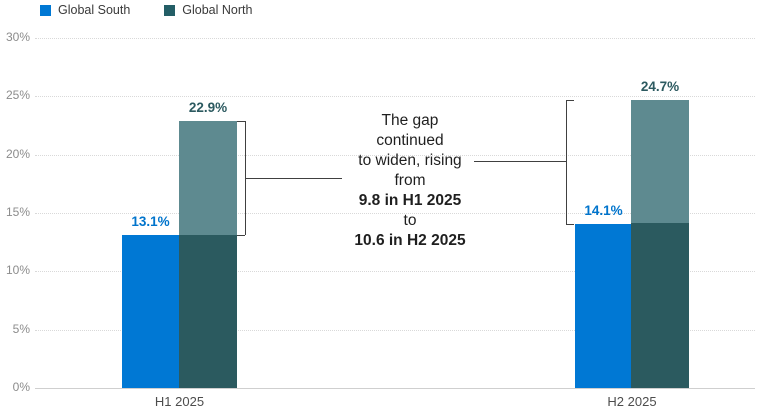 The width and height of the screenshot is (768, 414). Describe the element at coordinates (410, 160) in the screenshot. I see `gap-annotation-line-3: to widen, rising` at that location.